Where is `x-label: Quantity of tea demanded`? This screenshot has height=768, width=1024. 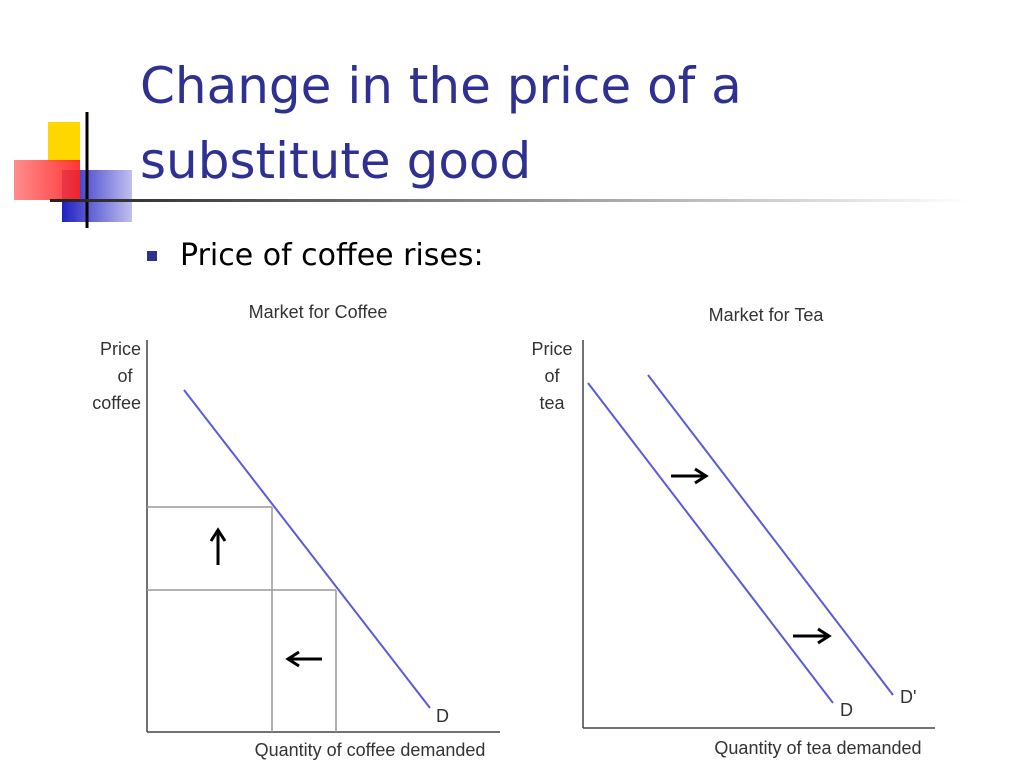 x-label: Quantity of tea demanded is located at coordinates (817, 748).